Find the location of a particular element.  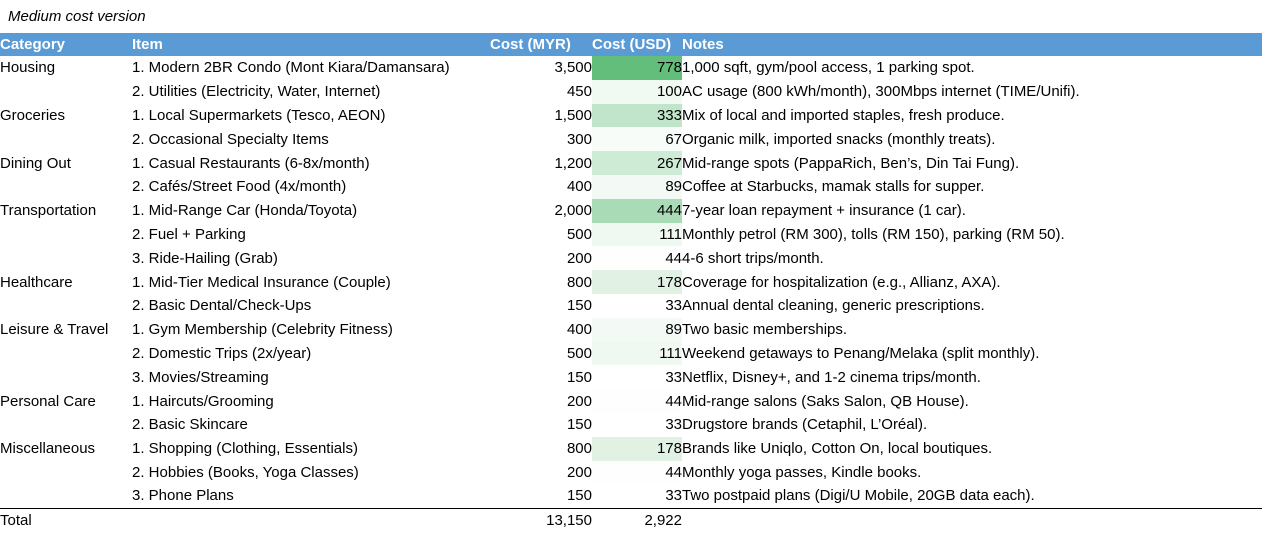

cell-item: 2. Domestic Trips (2x/year) is located at coordinates (222, 353).